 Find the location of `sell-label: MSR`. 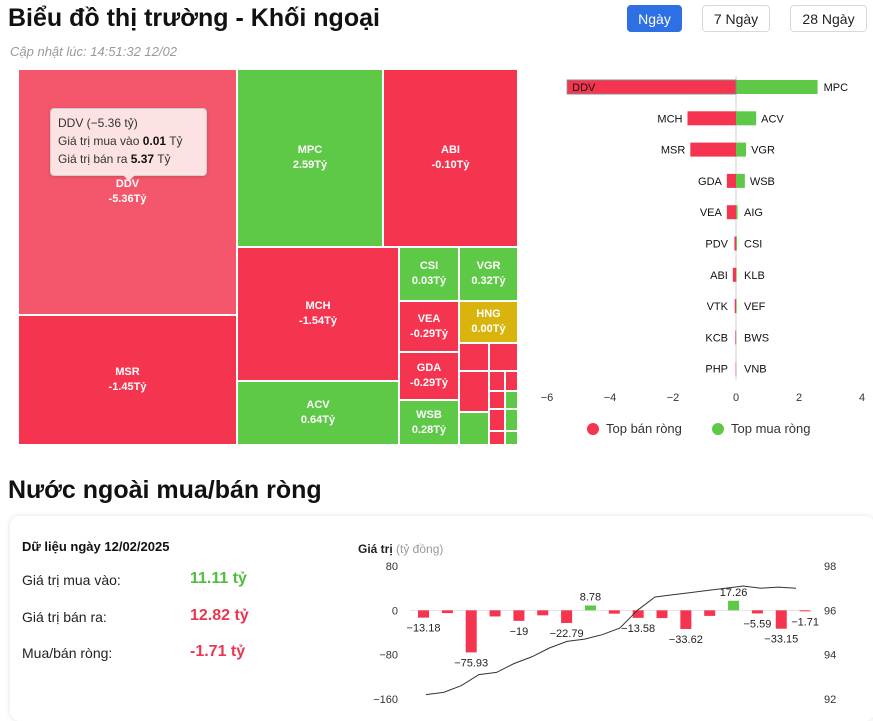

sell-label: MSR is located at coordinates (673, 151).